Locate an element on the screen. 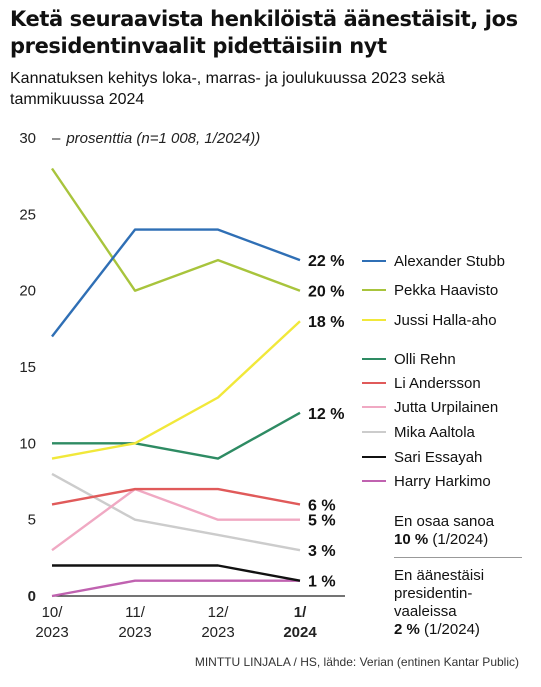 The width and height of the screenshot is (541, 687). data-label-end: 22 % is located at coordinates (326, 261).